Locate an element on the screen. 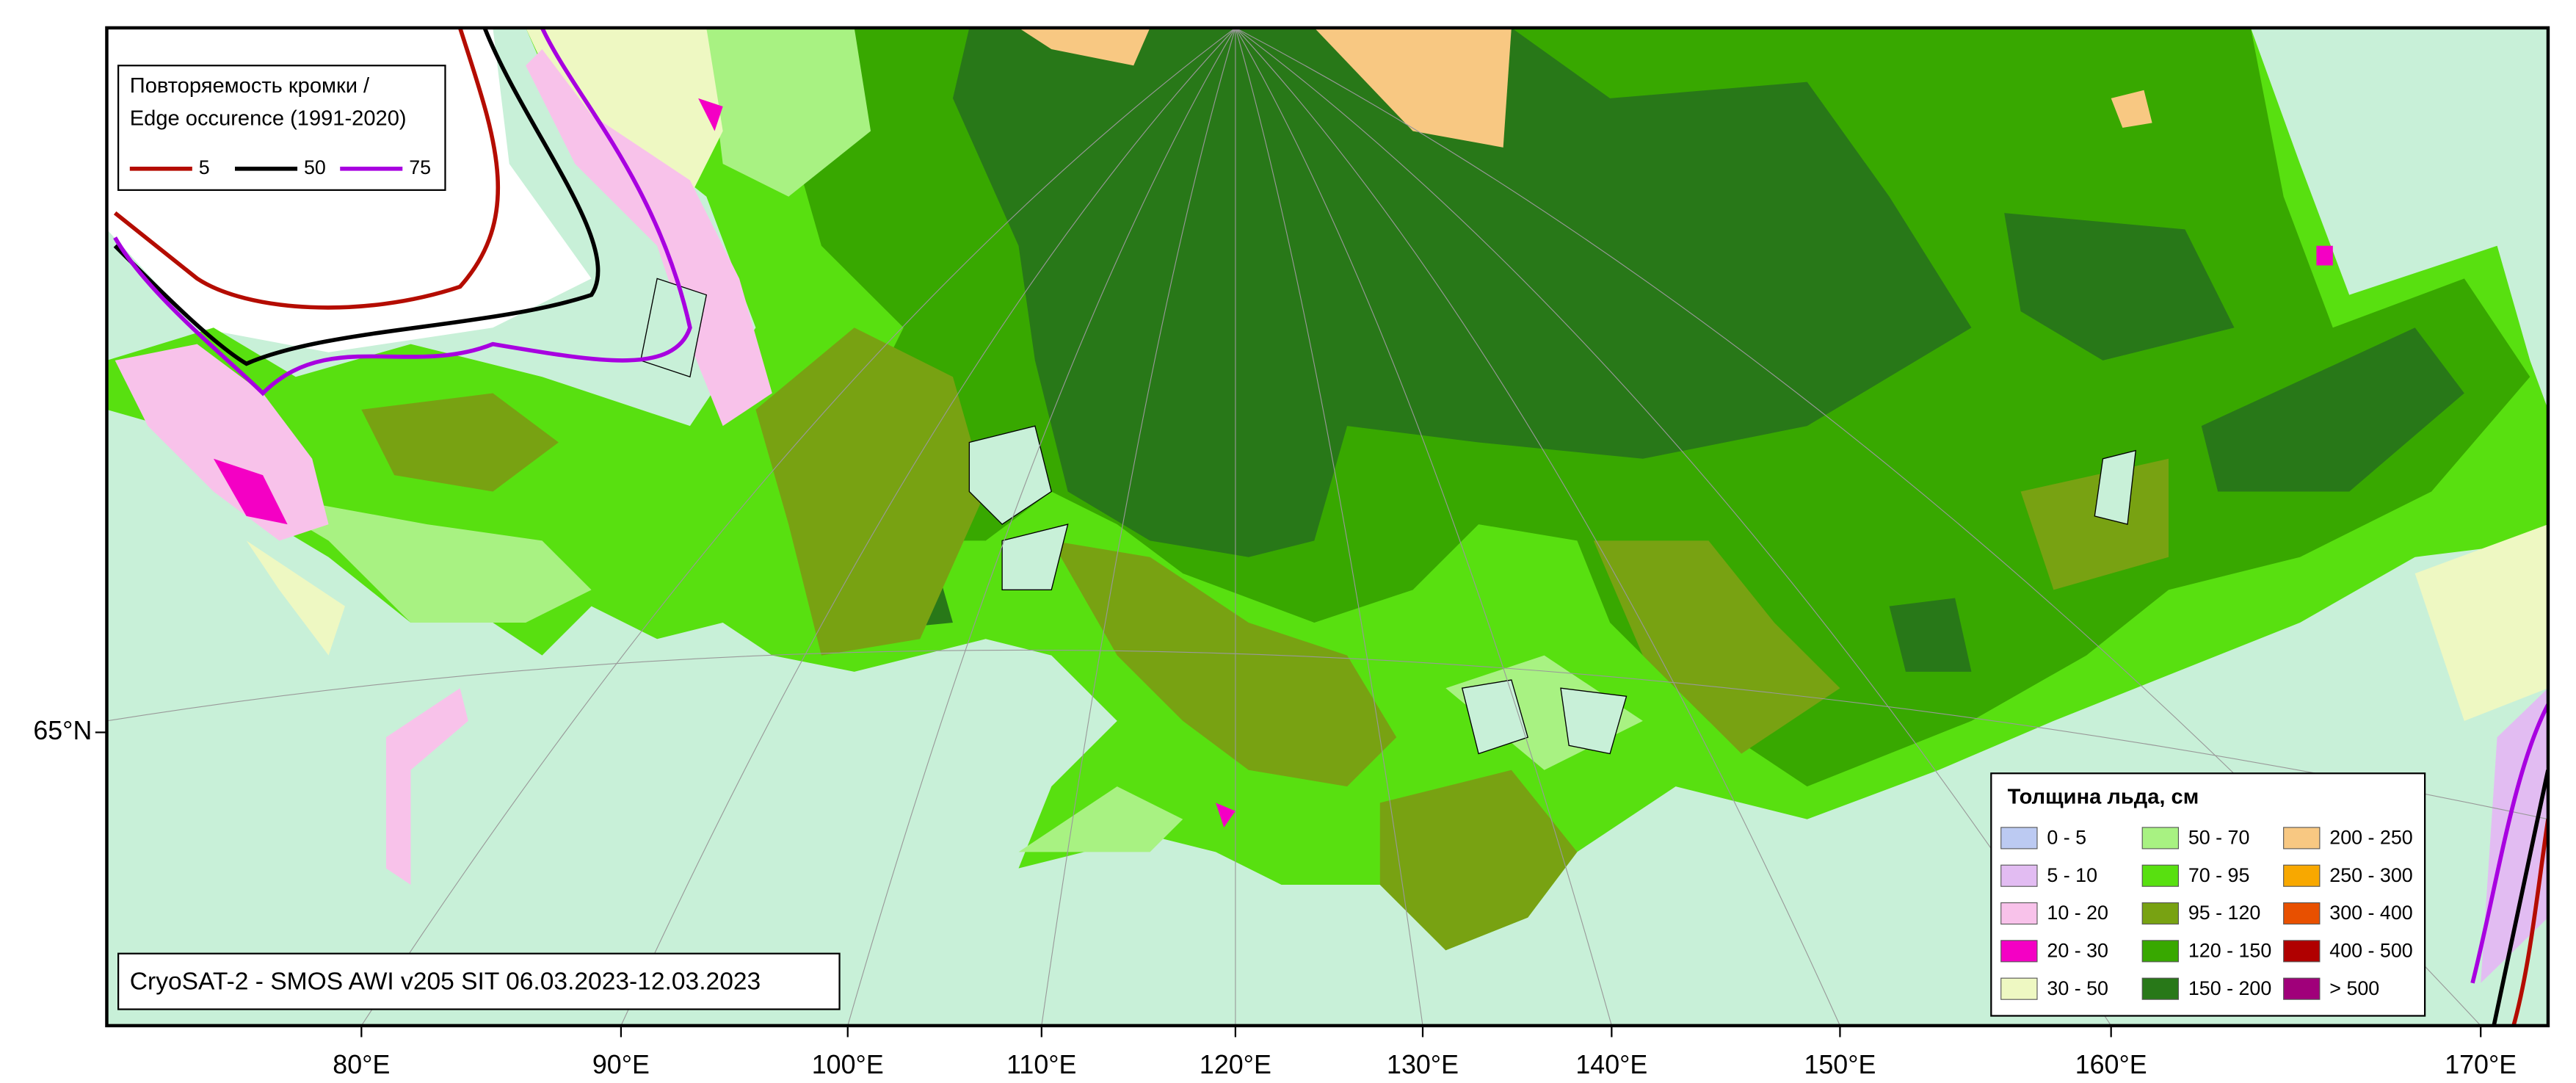 The width and height of the screenshot is (2576, 1083). x-tick-label: 150°E is located at coordinates (1840, 1064).